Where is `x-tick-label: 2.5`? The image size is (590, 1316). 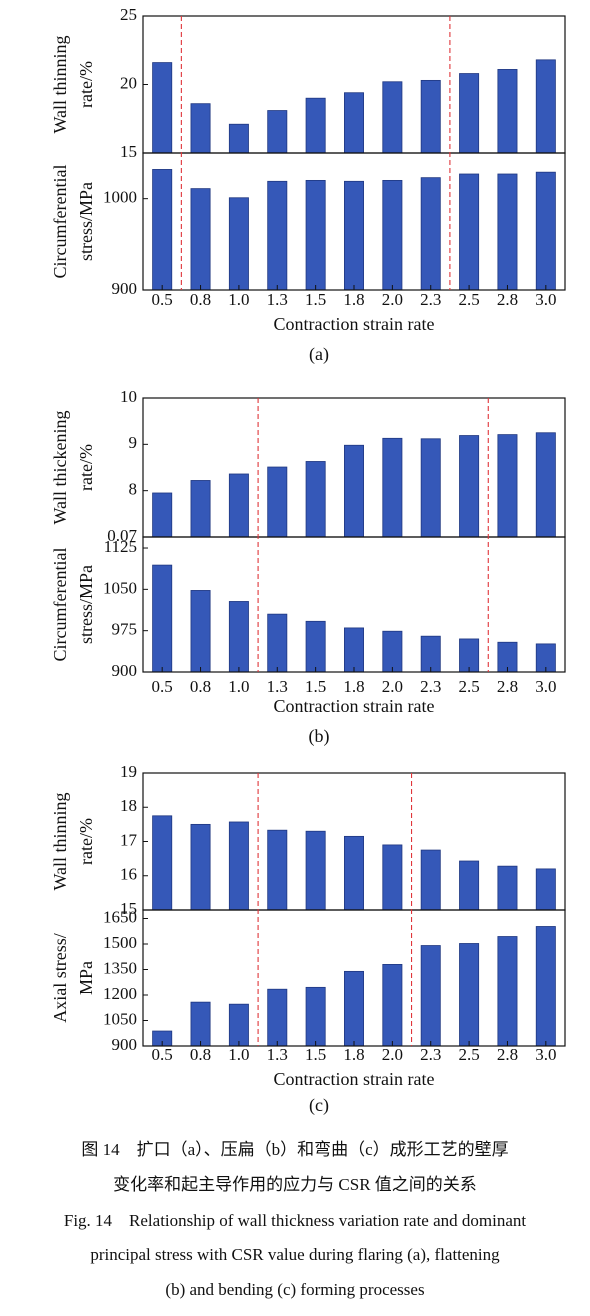 x-tick-label: 2.5 is located at coordinates (468, 686).